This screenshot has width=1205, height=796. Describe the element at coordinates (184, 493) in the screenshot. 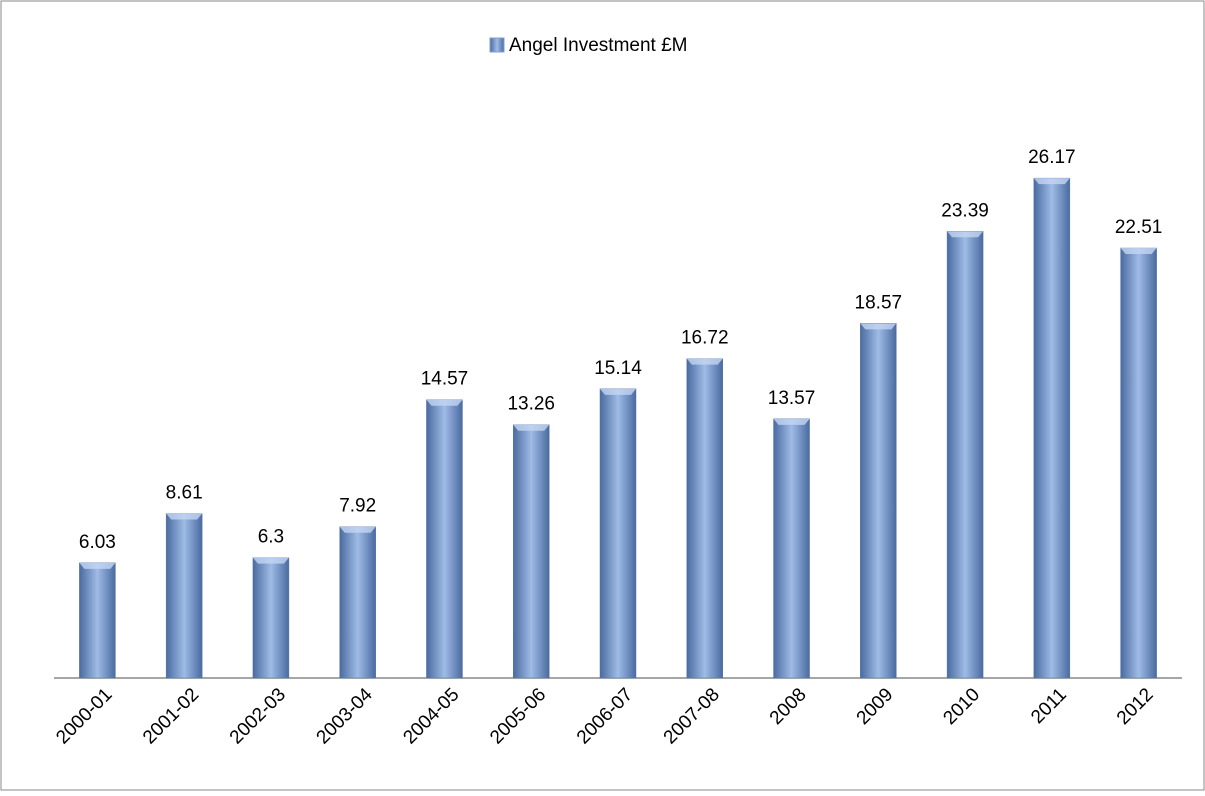

I see `data-label: 8.61` at that location.